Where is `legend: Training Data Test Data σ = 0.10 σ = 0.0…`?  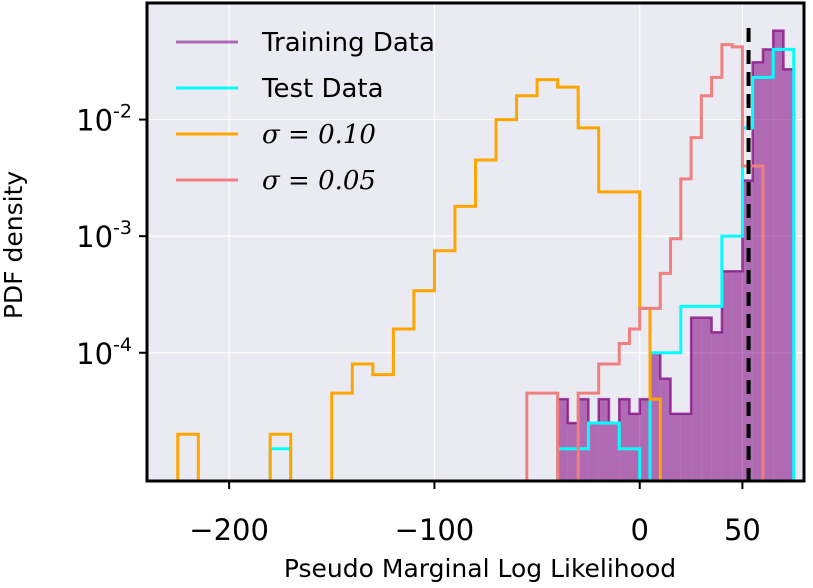
legend: Training Data Test Data σ = 0.10 σ = 0.0… is located at coordinates (305, 112).